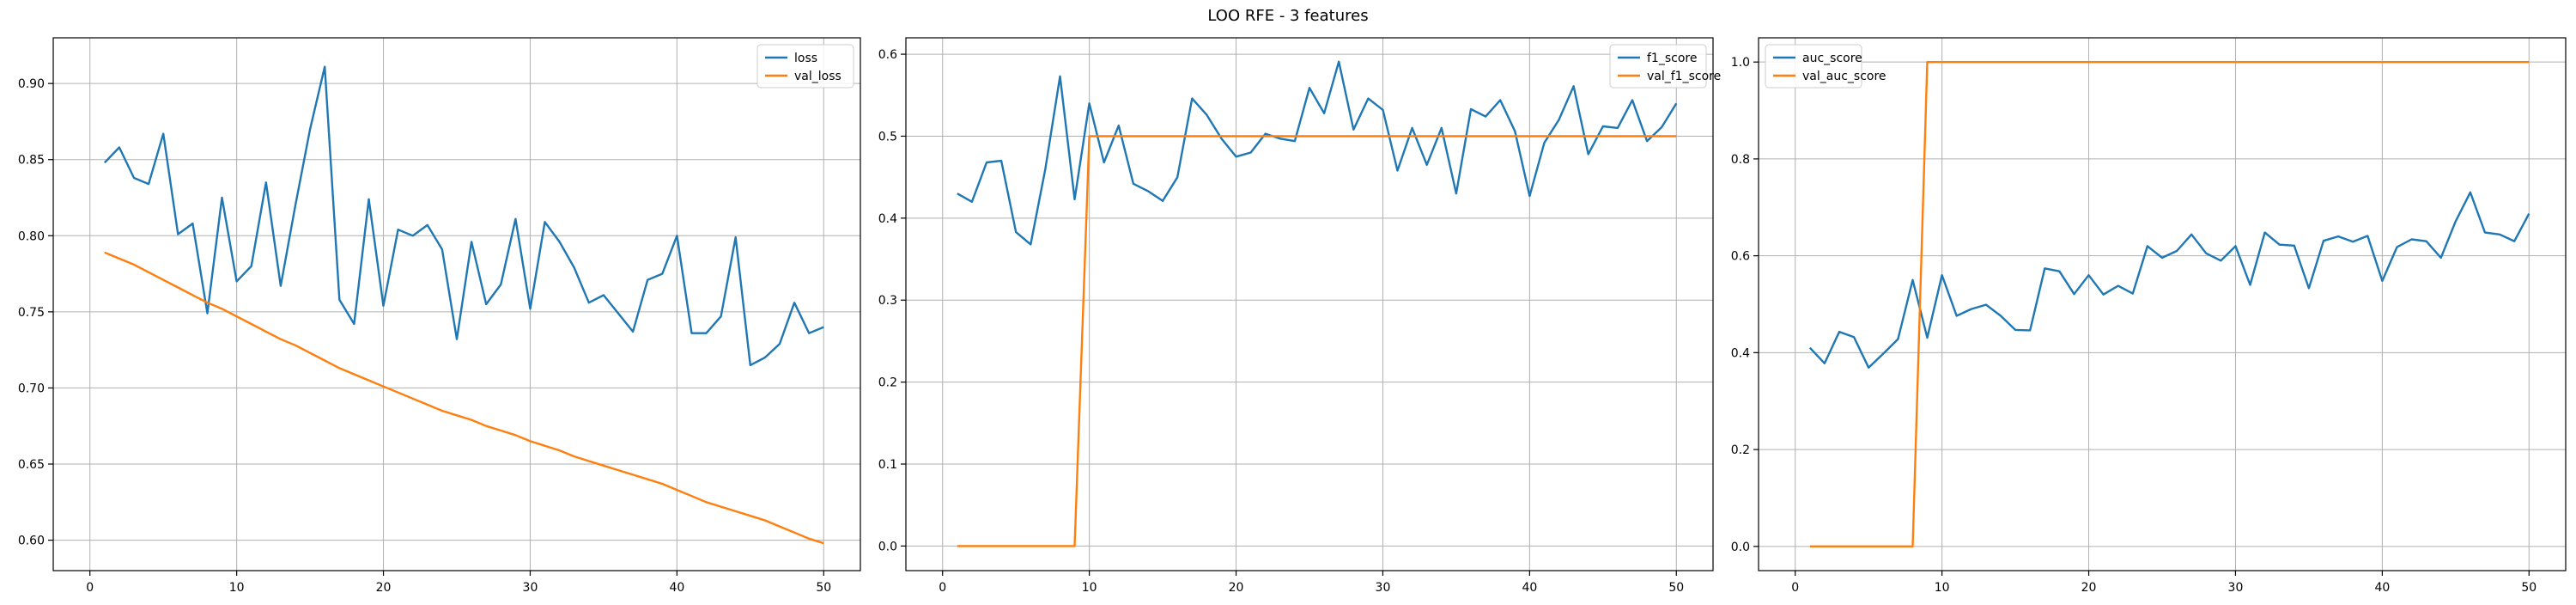 The image size is (2576, 605). Describe the element at coordinates (2169, 280) in the screenshot. I see `series-line-auc-score` at that location.